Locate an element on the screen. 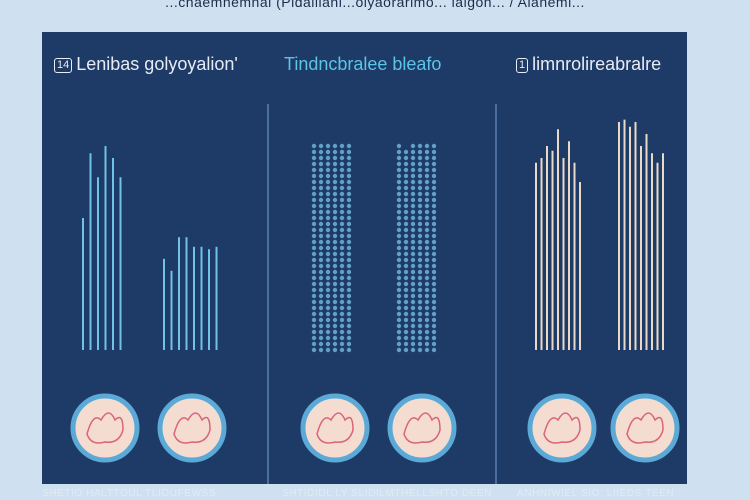 The height and width of the screenshot is (500, 750). column-3-title: limnrolireabralre is located at coordinates (597, 64).